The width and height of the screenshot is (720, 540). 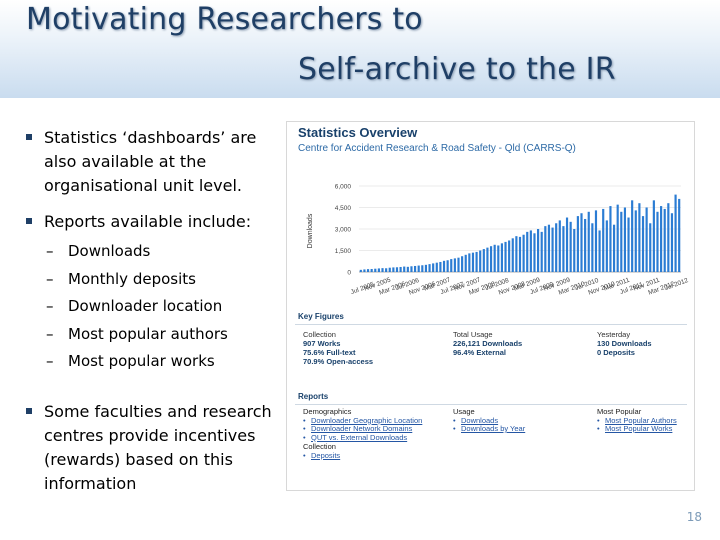 I want to click on slide-title-line-2: Self-archive to the IR, so click(x=457, y=69).